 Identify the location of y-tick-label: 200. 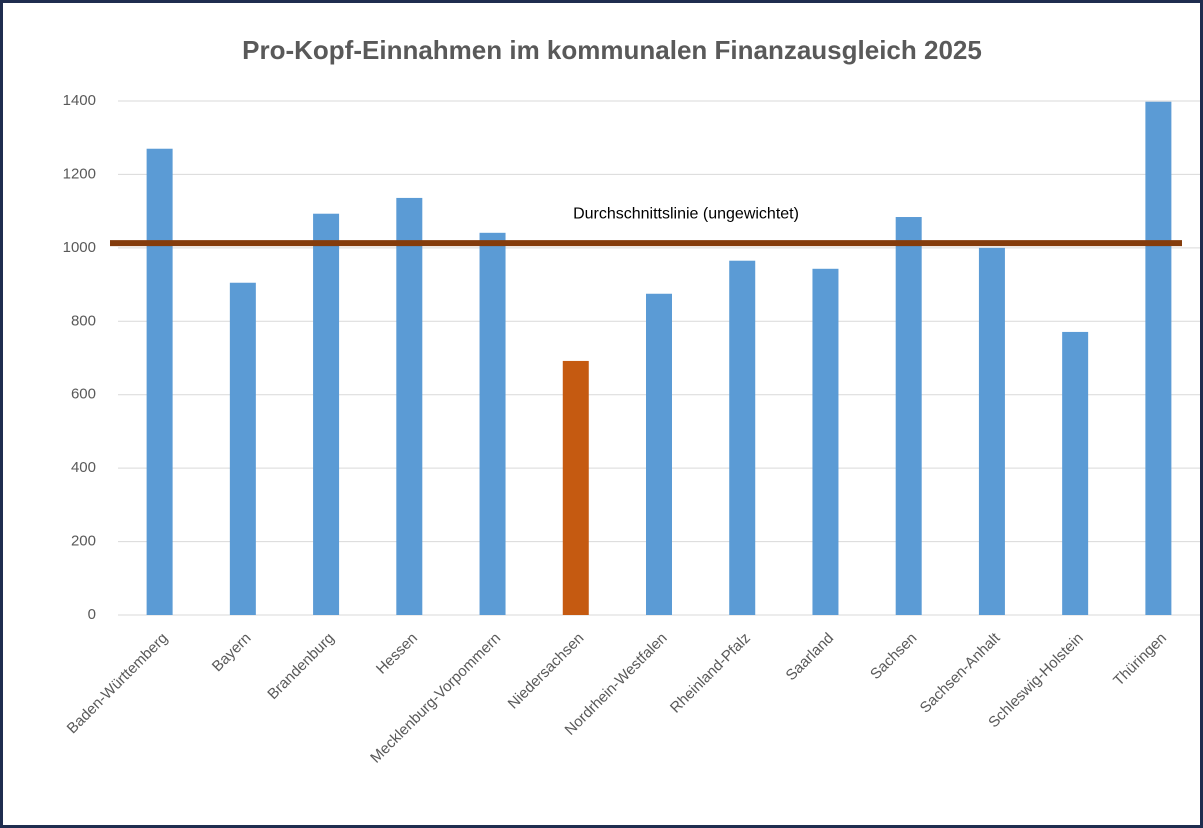
(83, 541).